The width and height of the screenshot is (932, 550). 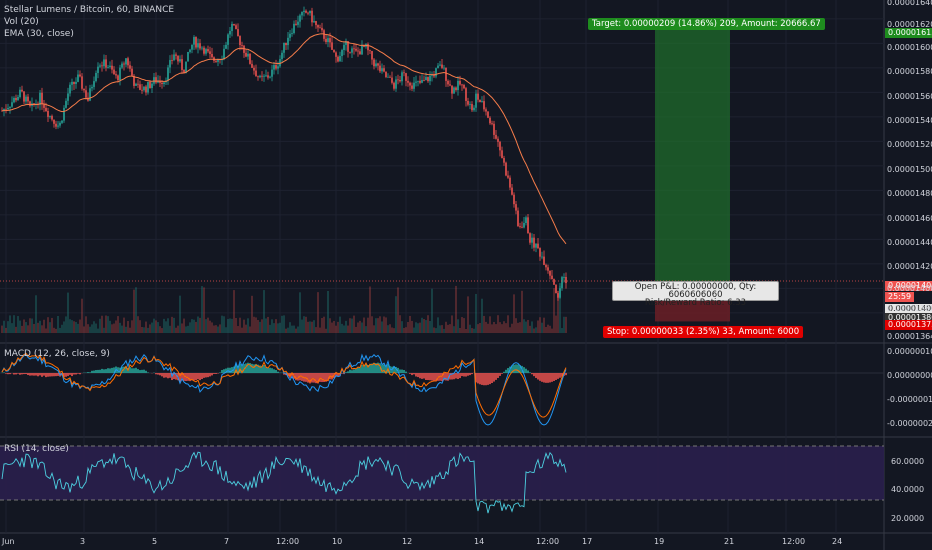 What do you see at coordinates (909, 169) in the screenshot?
I see `price-axis-label: 0.00001500` at bounding box center [909, 169].